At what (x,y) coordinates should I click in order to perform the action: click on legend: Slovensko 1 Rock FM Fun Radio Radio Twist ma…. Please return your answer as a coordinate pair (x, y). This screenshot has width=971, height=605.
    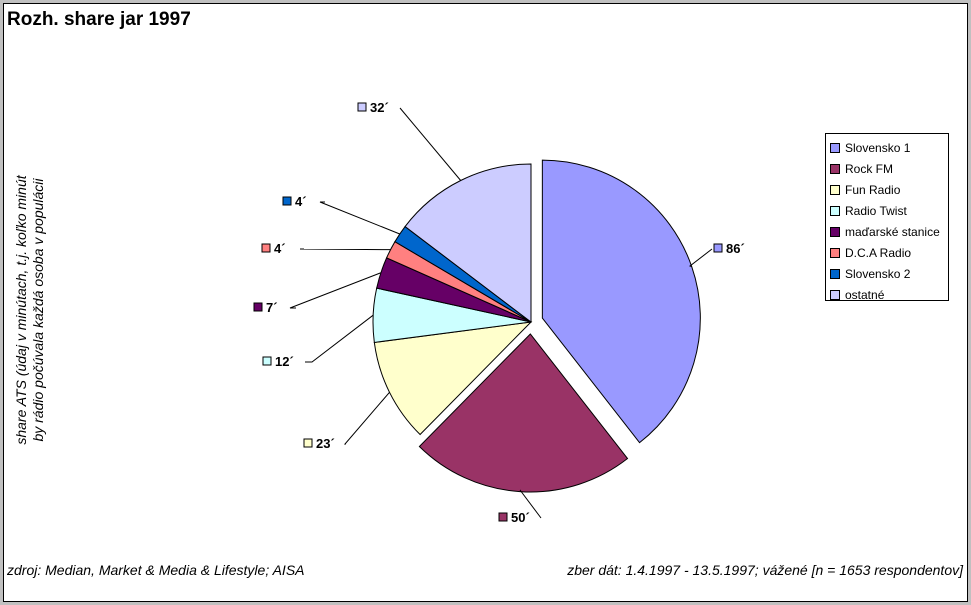
    Looking at the image, I should click on (887, 217).